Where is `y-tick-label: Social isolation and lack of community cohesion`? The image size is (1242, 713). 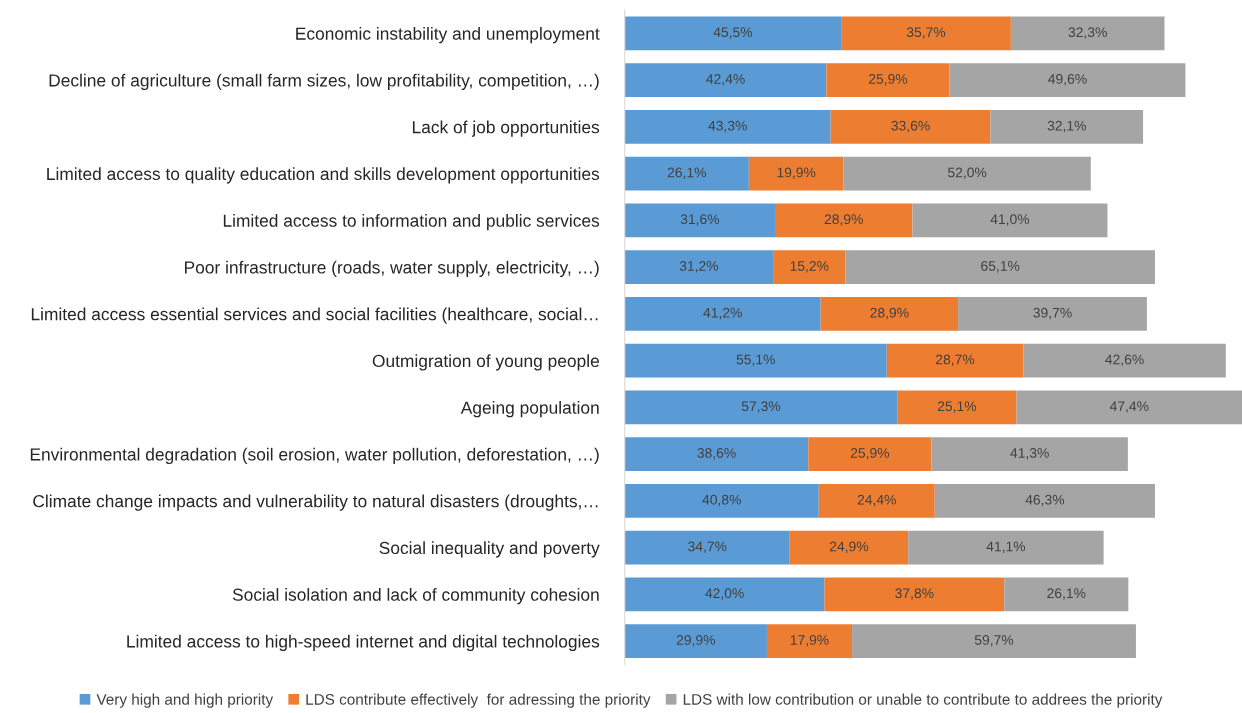
y-tick-label: Social isolation and lack of community cohesion is located at coordinates (415, 596).